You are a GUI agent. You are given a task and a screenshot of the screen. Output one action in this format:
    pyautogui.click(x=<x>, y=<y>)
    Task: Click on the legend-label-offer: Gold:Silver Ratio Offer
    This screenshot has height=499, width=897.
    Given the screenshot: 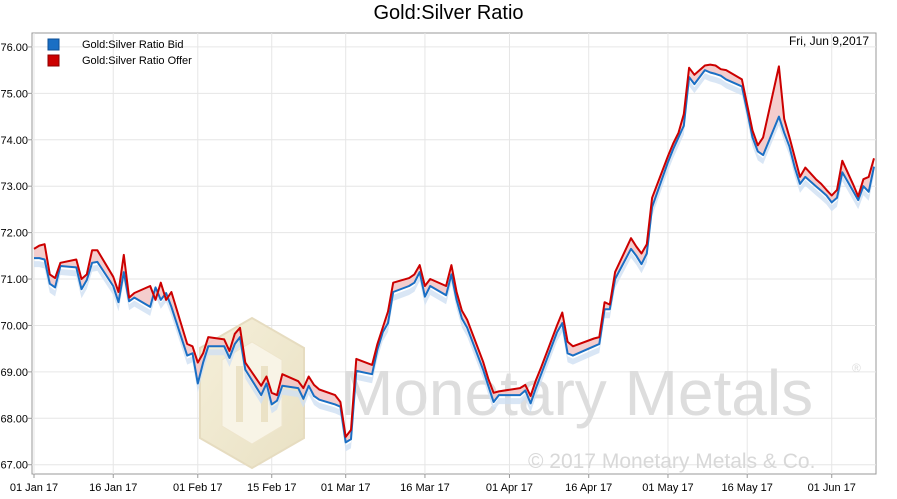 What is the action you would take?
    pyautogui.click(x=137, y=61)
    